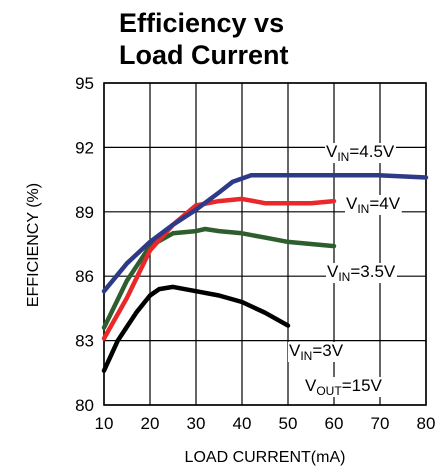 This screenshot has width=448, height=470. What do you see at coordinates (196, 423) in the screenshot?
I see `x-tick-label: 30` at bounding box center [196, 423].